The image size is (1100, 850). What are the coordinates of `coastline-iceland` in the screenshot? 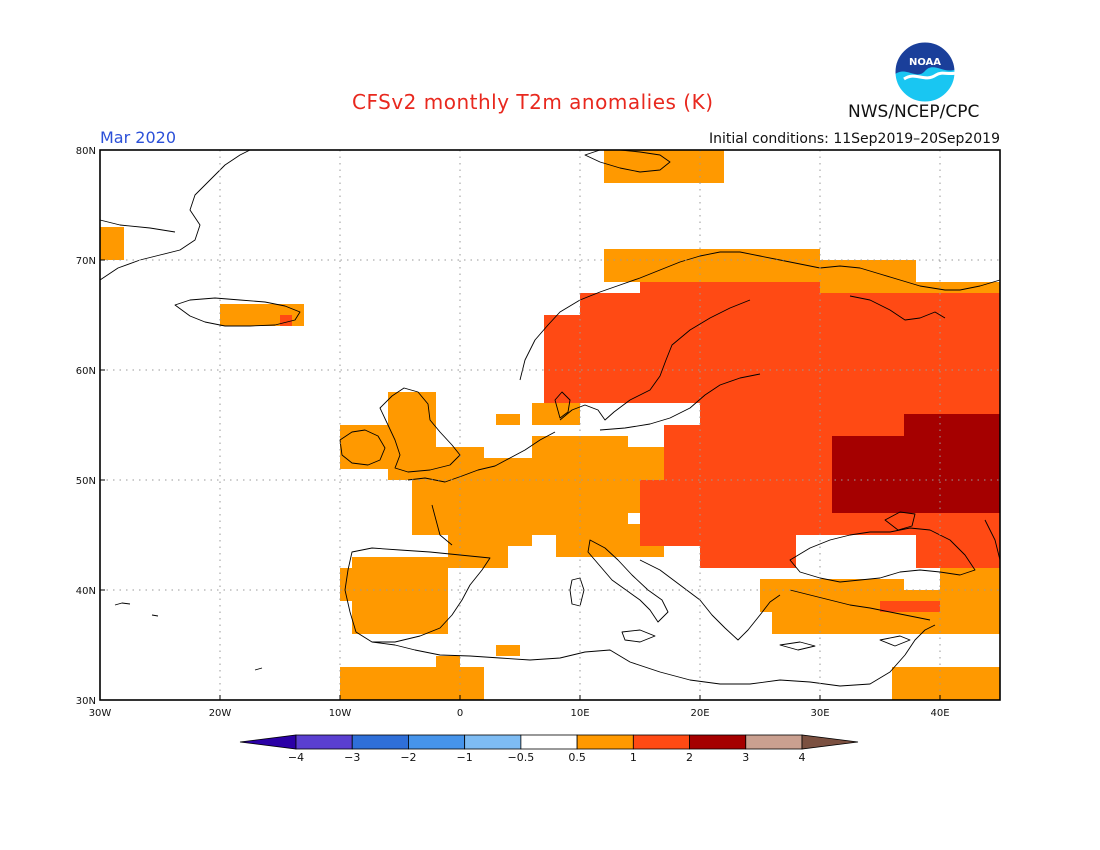 It's located at (237, 312).